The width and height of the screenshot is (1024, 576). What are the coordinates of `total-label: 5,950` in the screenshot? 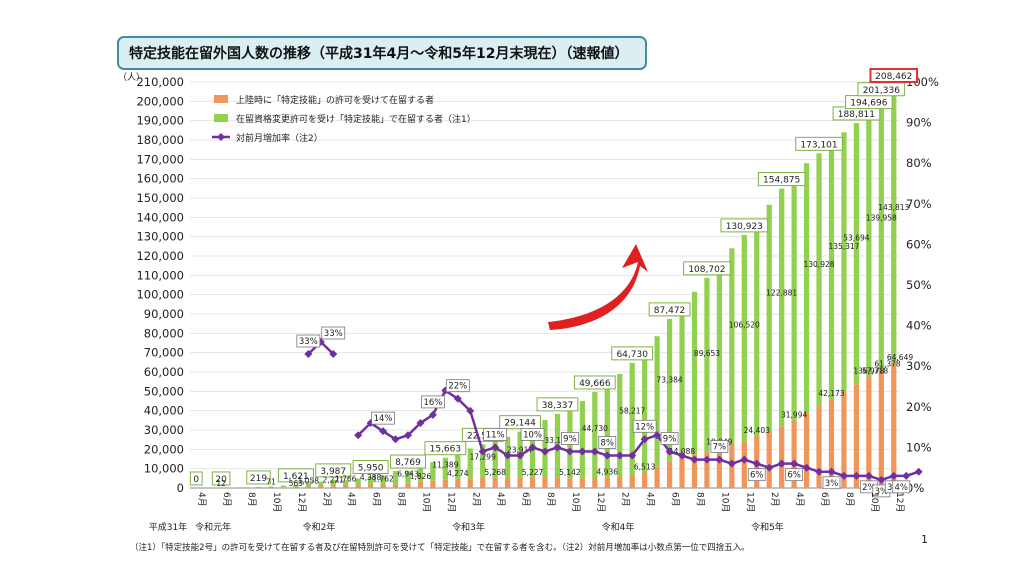 It's located at (371, 468).